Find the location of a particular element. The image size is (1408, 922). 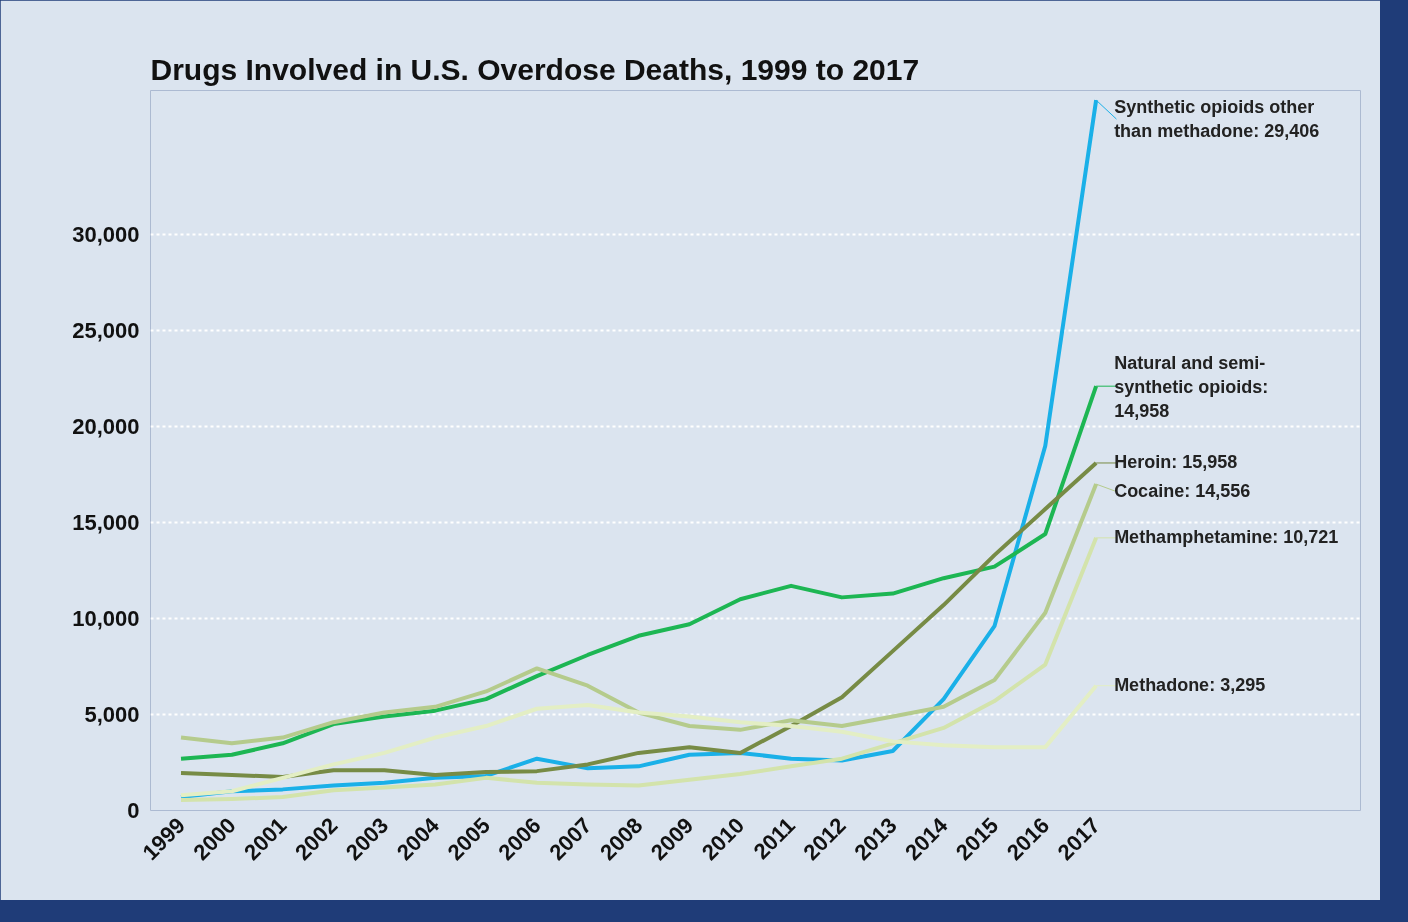

legend-label: Synthetic opioids other than methadone: 29,406 is located at coordinates (1217, 119).